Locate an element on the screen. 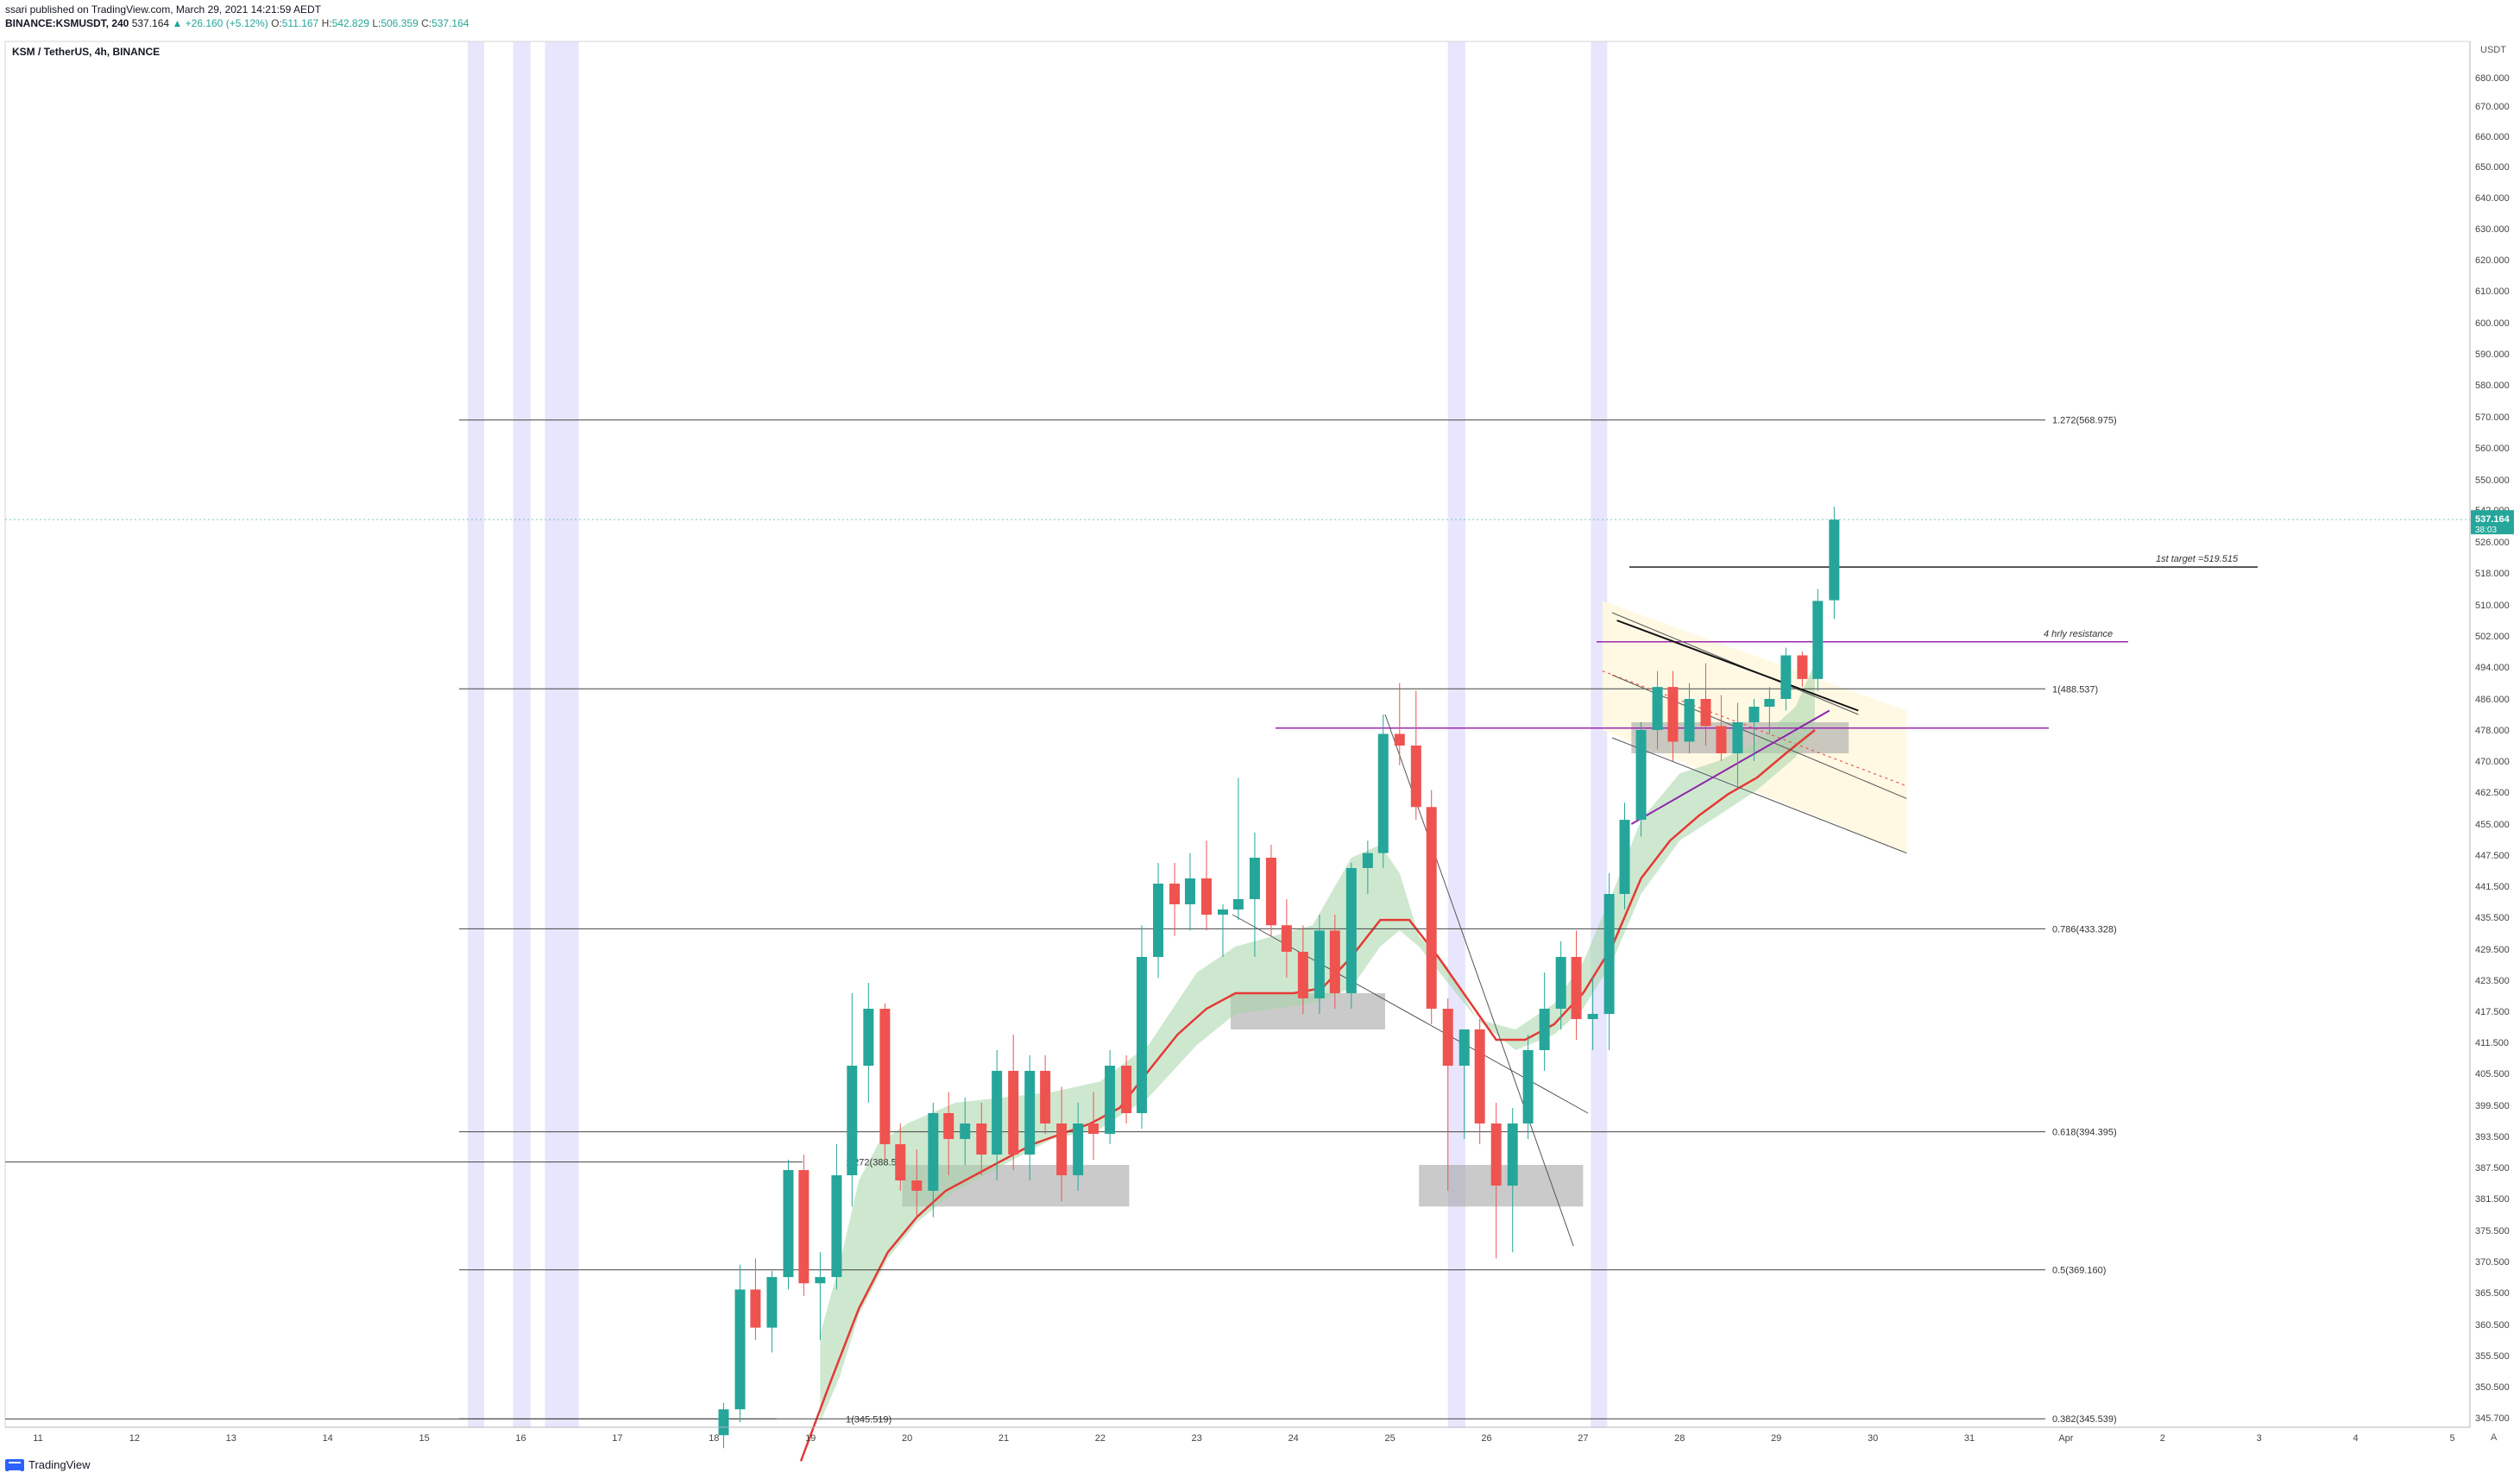 This screenshot has width=2520, height=1479. y-tick-label: 405.500 is located at coordinates (2493, 1074).